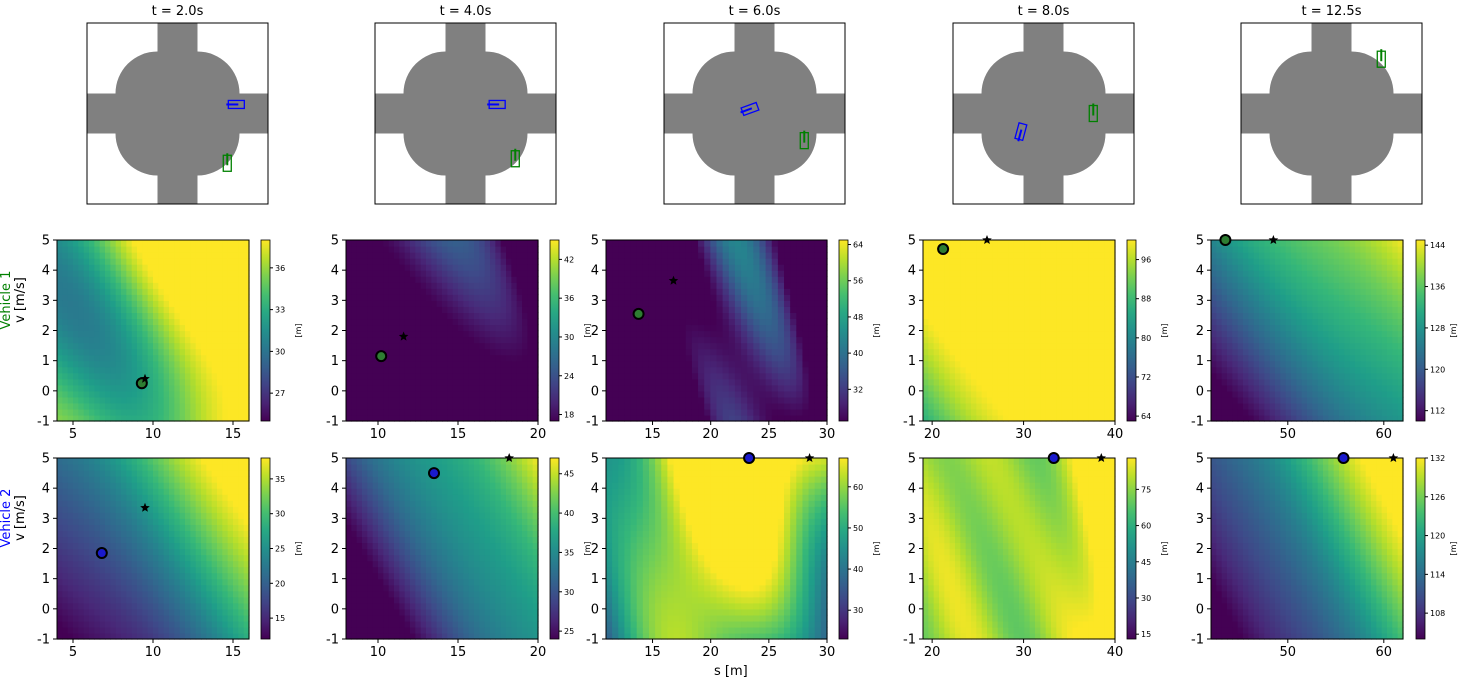 Image resolution: width=1468 pixels, height=682 pixels. I want to click on vehicle-1-box, so click(804, 140).